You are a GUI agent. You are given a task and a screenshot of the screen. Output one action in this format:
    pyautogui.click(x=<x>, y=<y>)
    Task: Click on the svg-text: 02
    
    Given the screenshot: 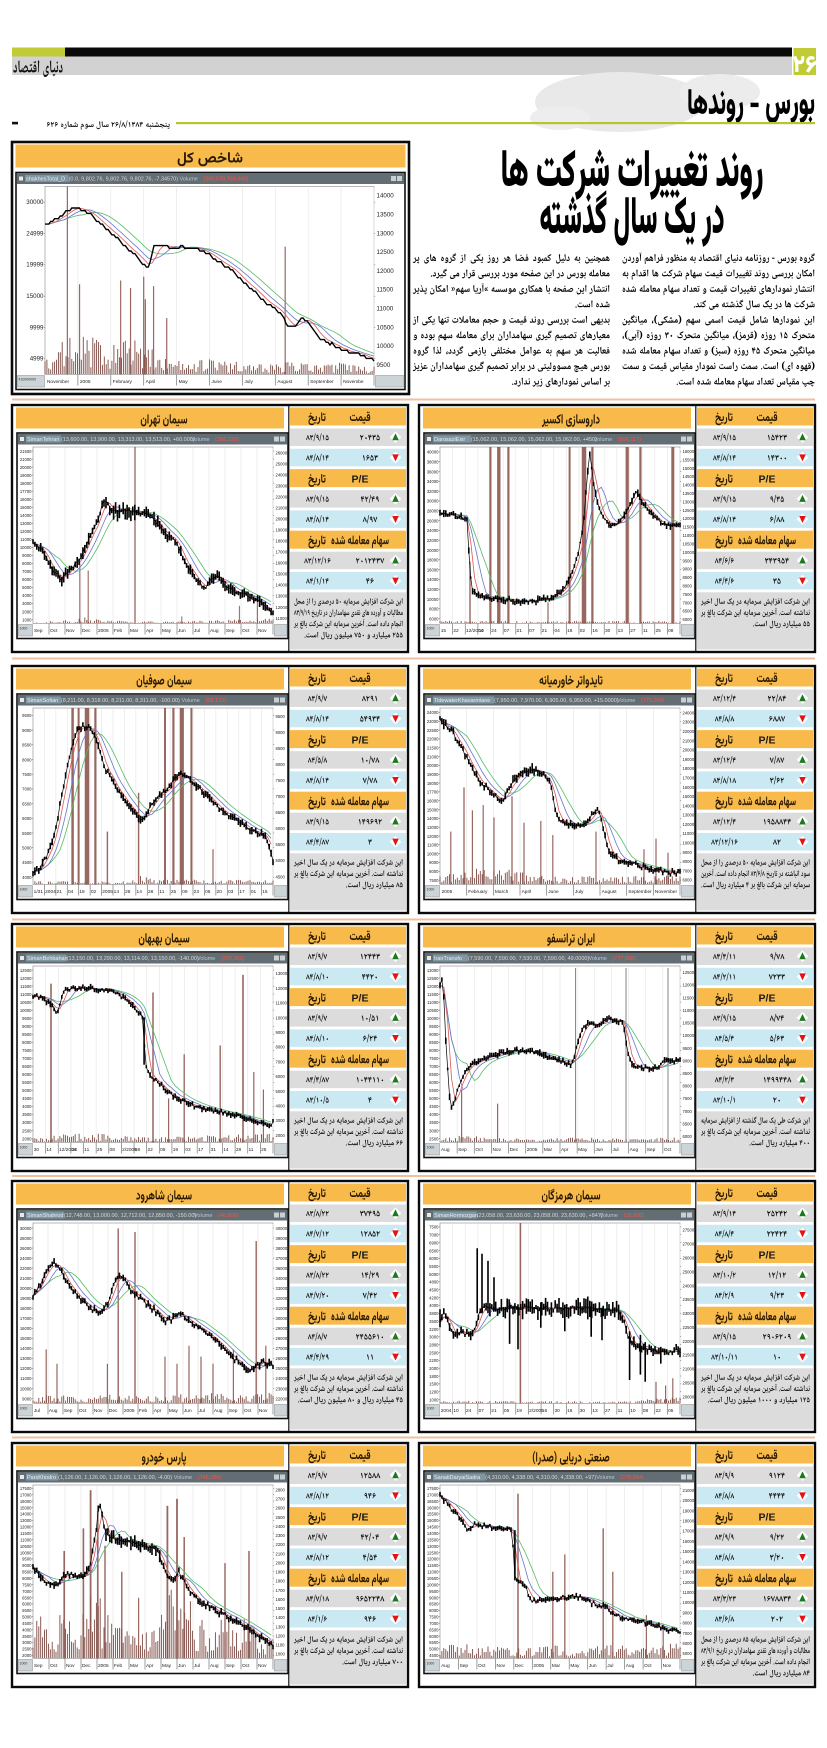 What is the action you would take?
    pyautogui.click(x=94, y=892)
    